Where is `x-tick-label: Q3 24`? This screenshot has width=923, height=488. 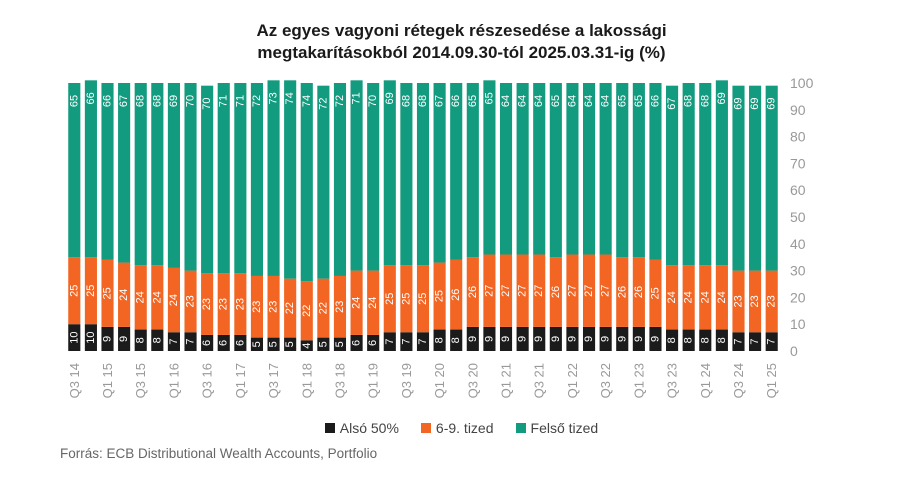
x-tick-label: Q3 24 is located at coordinates (738, 380).